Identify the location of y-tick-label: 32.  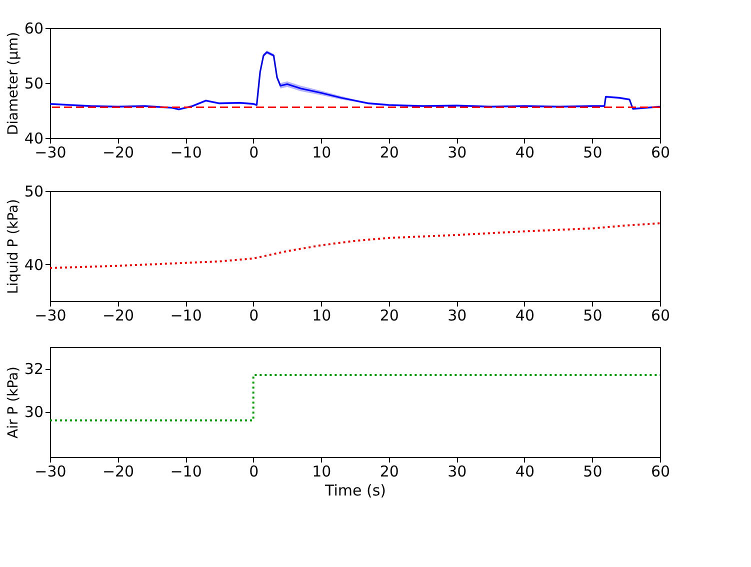
(34, 369).